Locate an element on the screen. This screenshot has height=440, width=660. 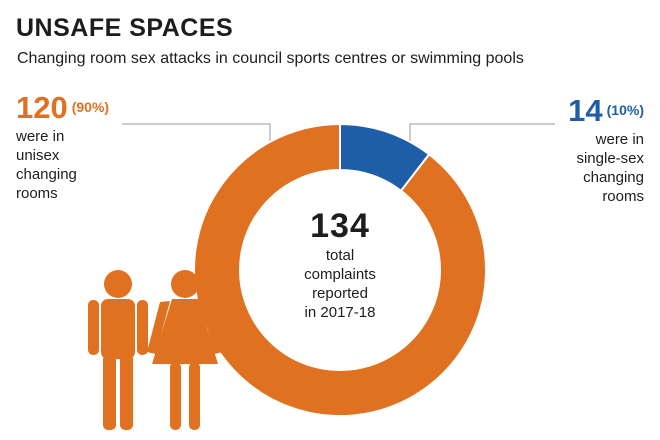
unisex-count: 120 is located at coordinates (42, 107).